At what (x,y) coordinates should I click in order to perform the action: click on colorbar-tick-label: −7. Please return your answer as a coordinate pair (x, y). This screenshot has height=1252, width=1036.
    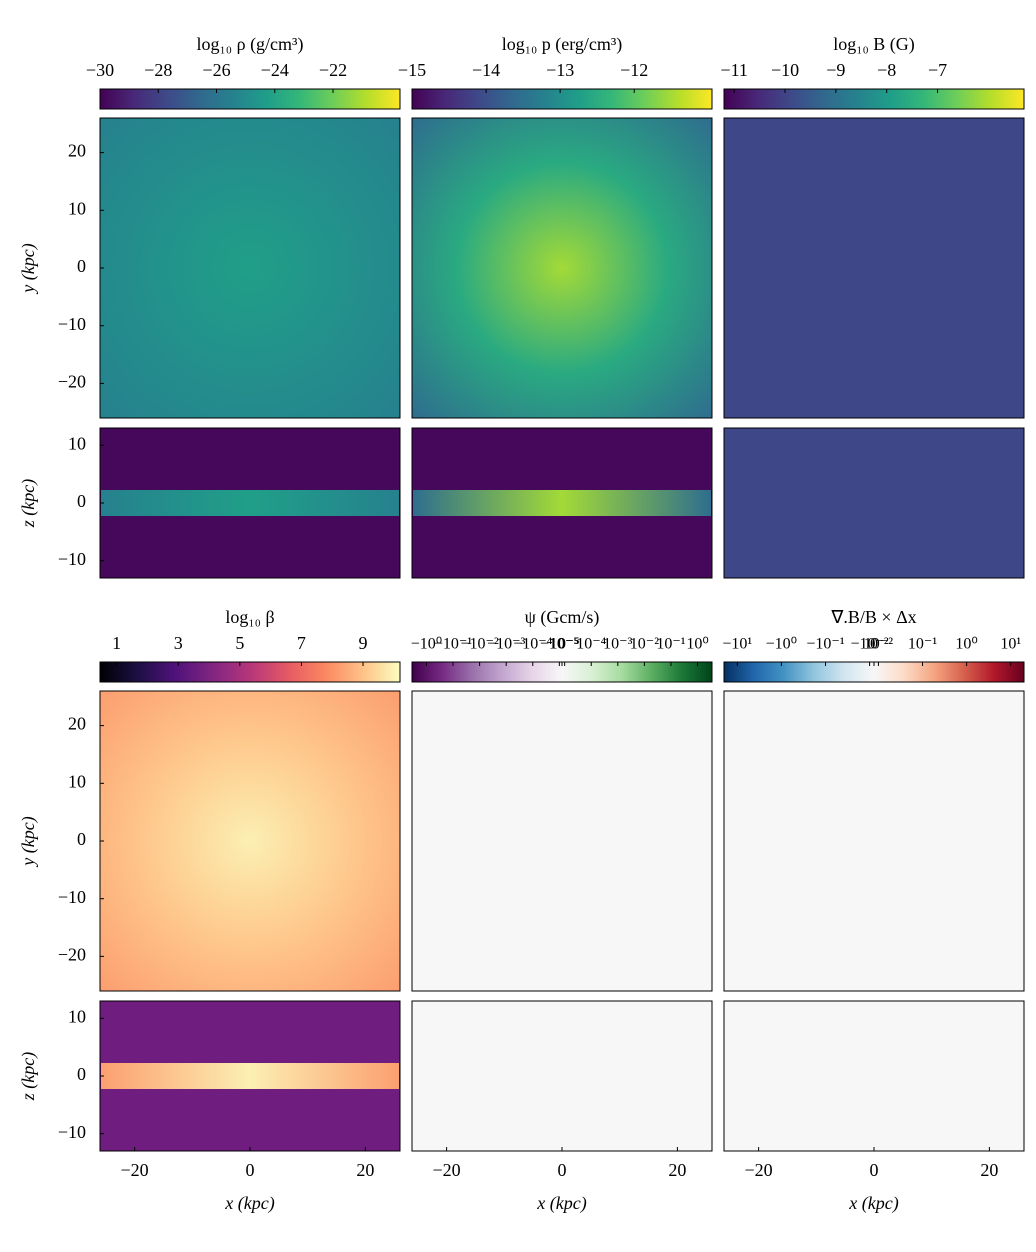
    Looking at the image, I should click on (937, 70).